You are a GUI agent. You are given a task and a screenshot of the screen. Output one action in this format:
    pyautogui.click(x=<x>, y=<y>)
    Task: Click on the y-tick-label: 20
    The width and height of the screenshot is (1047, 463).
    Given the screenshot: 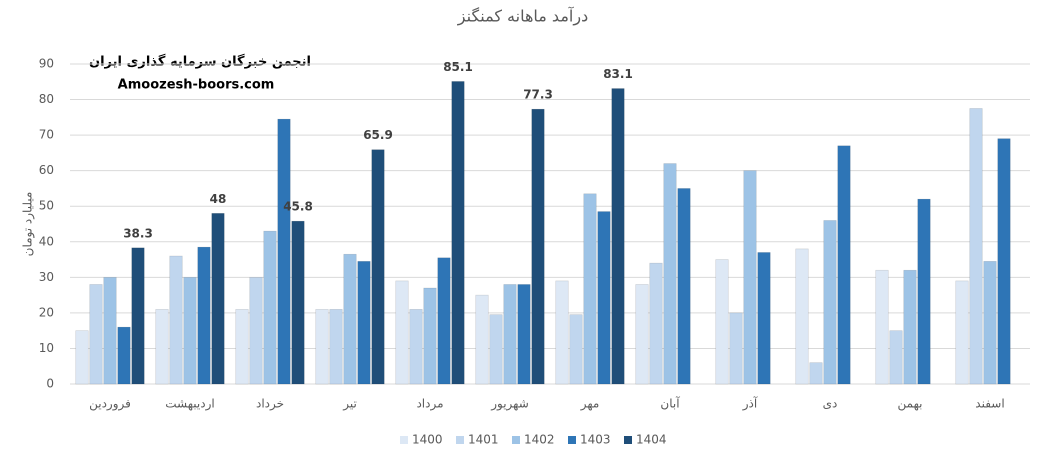 What is the action you would take?
    pyautogui.click(x=46, y=312)
    